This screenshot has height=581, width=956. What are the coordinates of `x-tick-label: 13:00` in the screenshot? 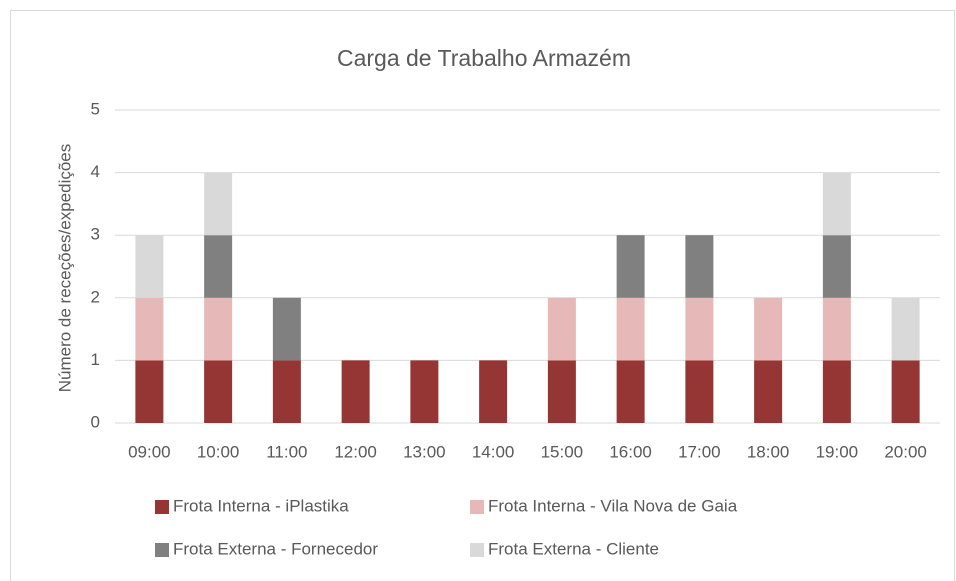 It's located at (424, 451).